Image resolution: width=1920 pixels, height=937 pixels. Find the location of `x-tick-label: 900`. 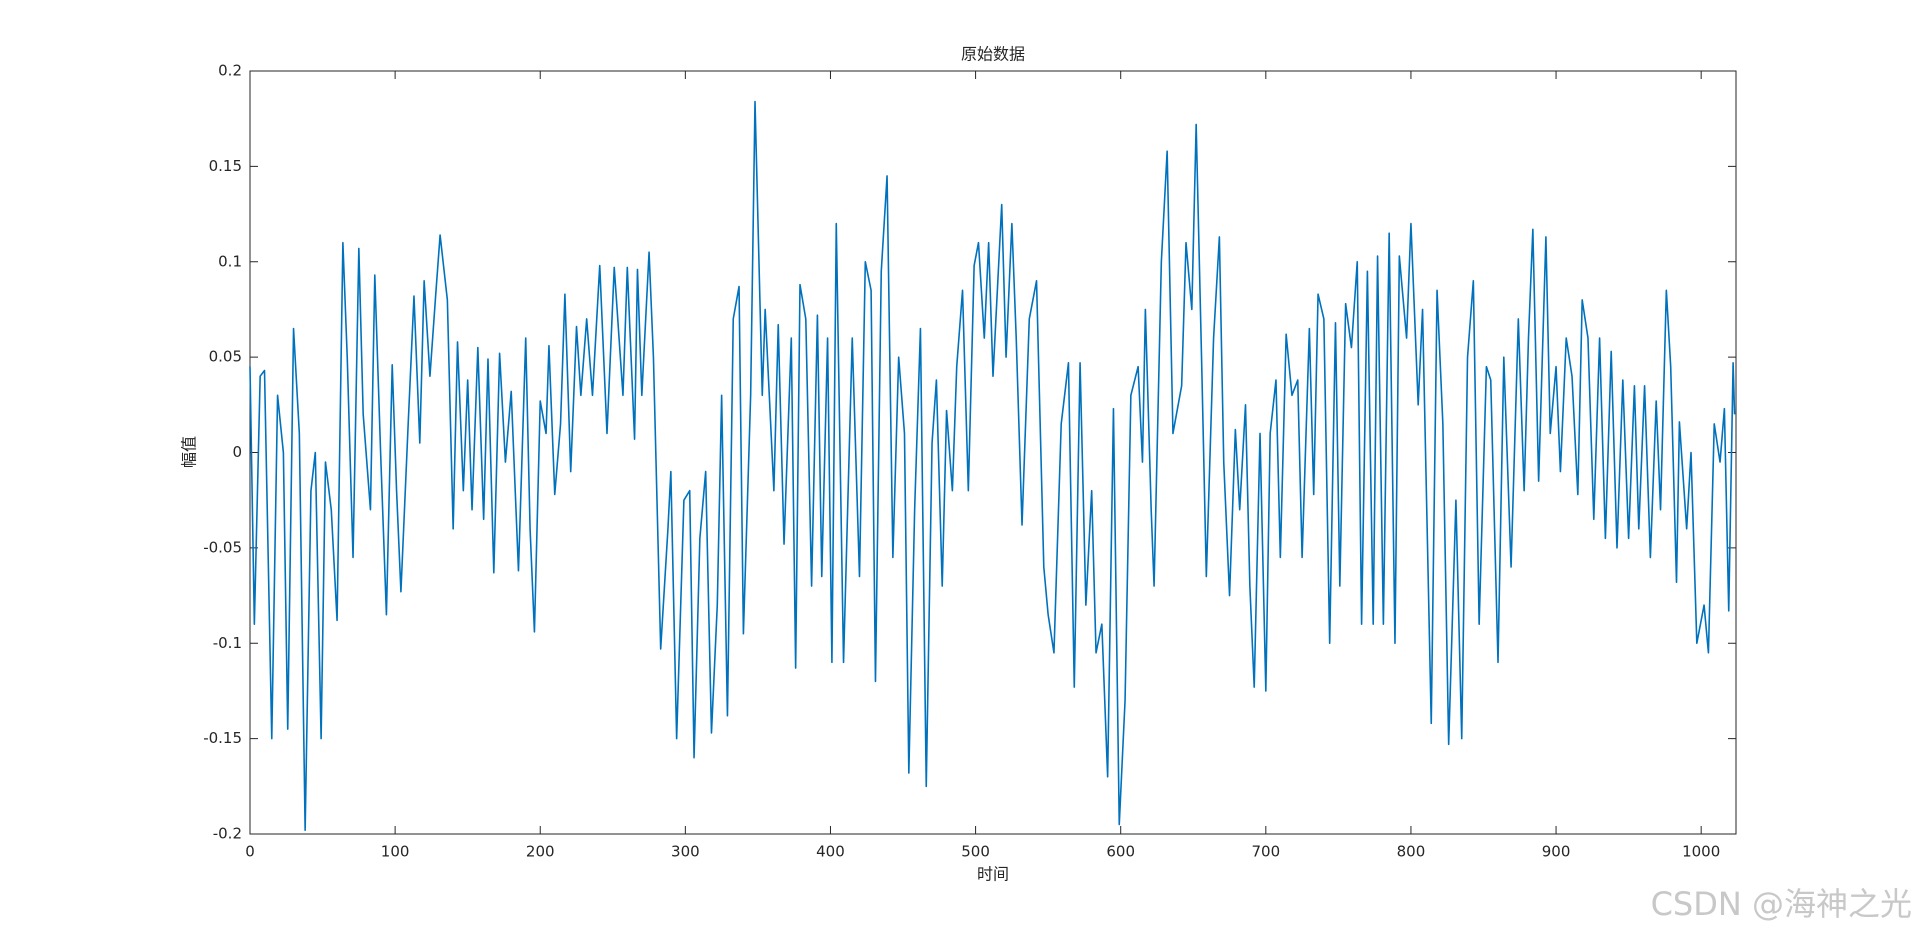

x-tick-label: 900 is located at coordinates (1556, 852).